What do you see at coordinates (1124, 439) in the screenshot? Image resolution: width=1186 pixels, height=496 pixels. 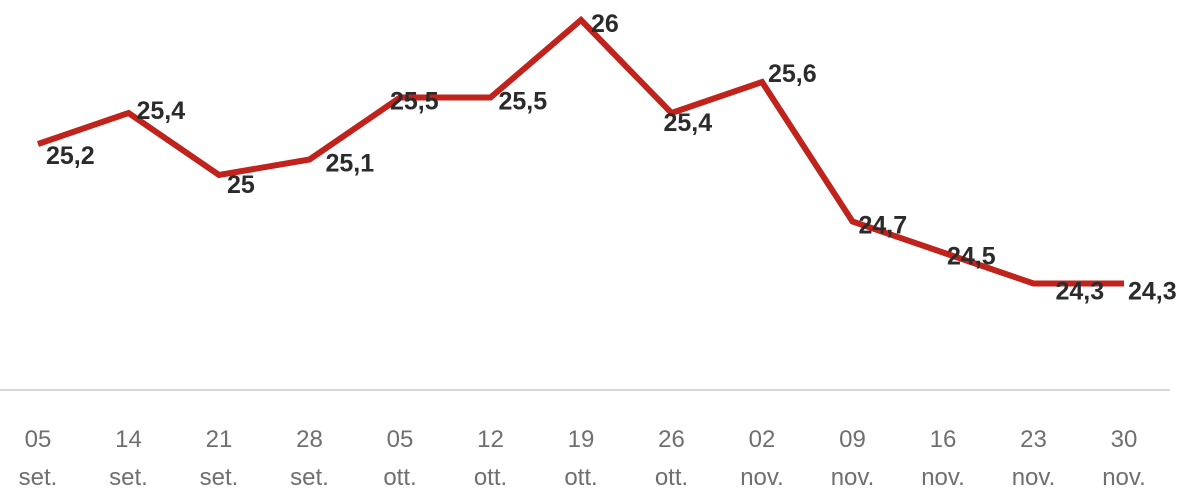 I see `x-tick-day: 30` at bounding box center [1124, 439].